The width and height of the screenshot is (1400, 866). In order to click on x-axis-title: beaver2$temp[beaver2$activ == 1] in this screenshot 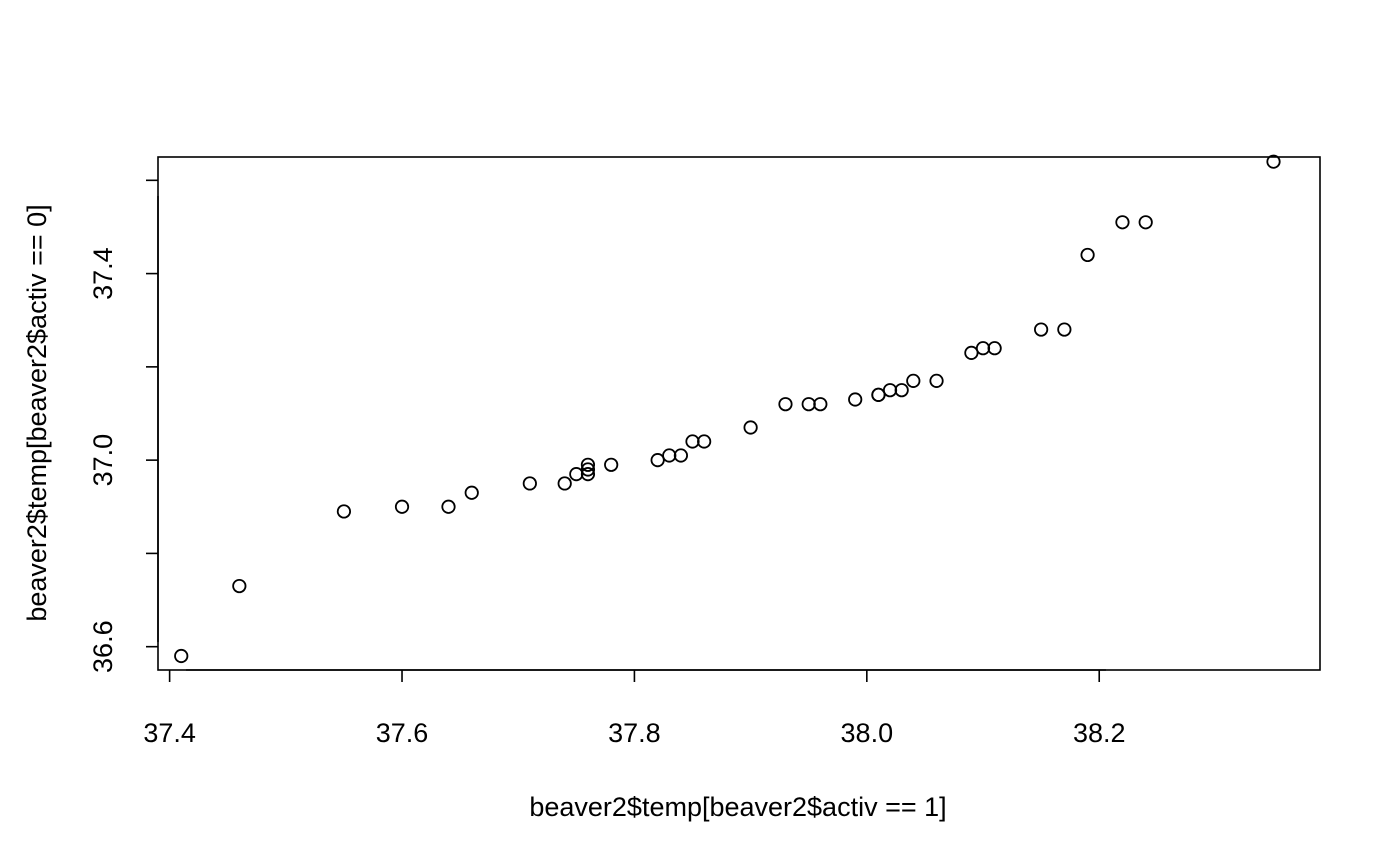, I will do `click(737, 807)`.